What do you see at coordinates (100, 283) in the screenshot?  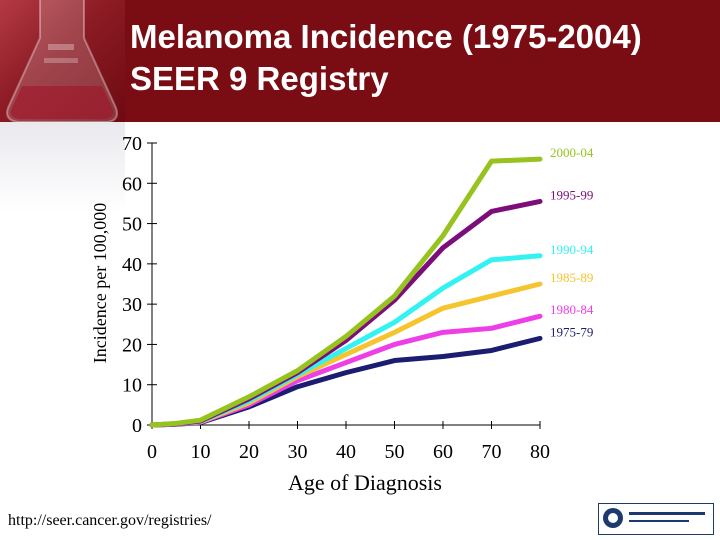 I see `y-axis-label: Incidence per 100,000` at bounding box center [100, 283].